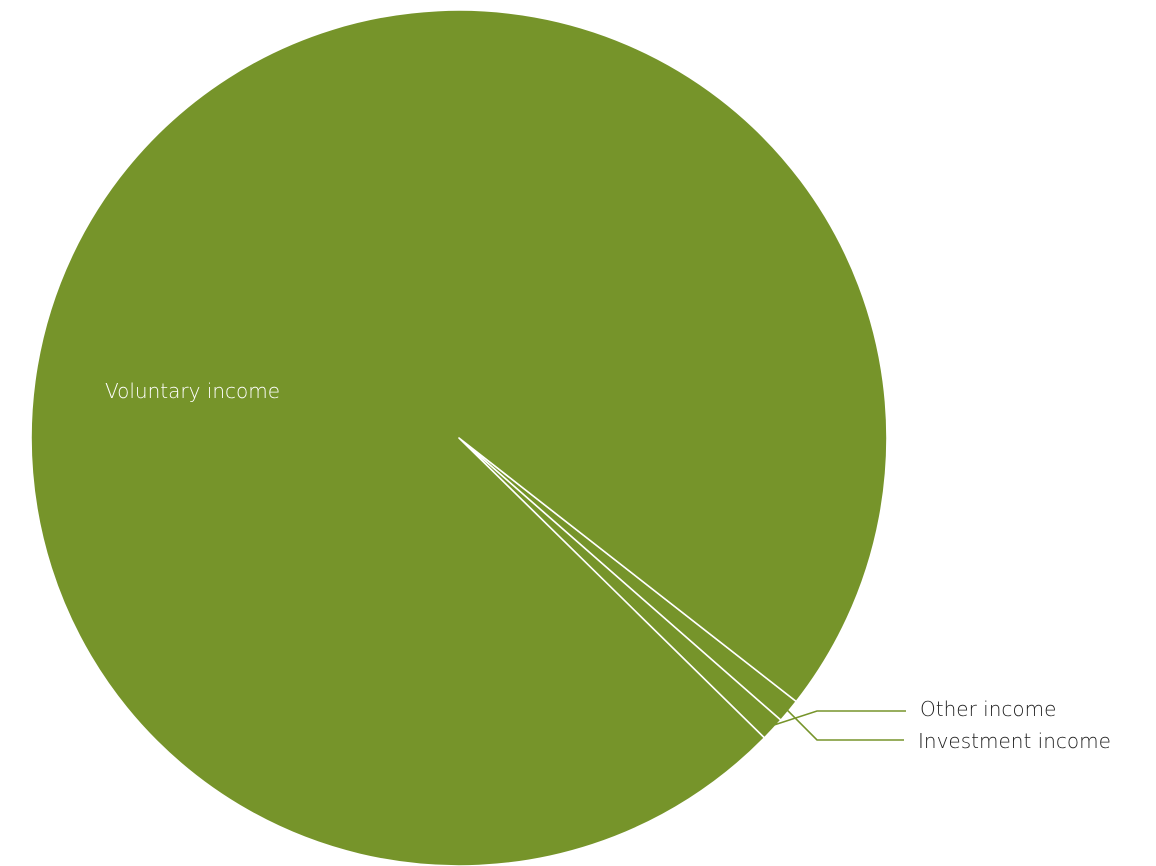 Image resolution: width=1156 pixels, height=866 pixels. I want to click on slice-label-investment-income: Investment income, so click(1014, 741).